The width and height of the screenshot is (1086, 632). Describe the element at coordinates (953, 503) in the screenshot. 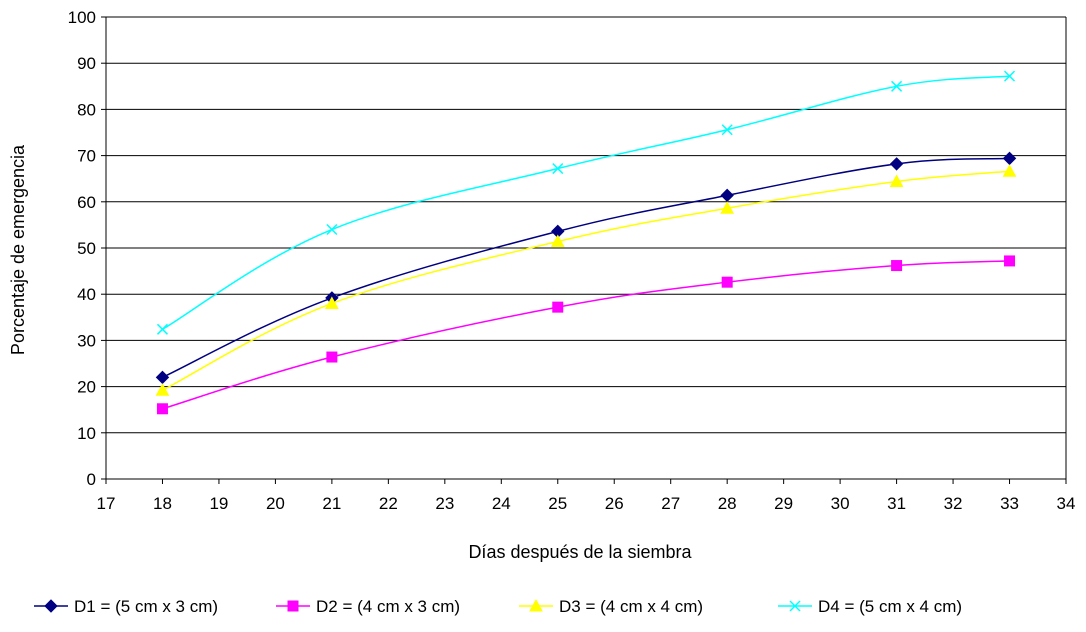

I see `x-tick-label: 32` at that location.